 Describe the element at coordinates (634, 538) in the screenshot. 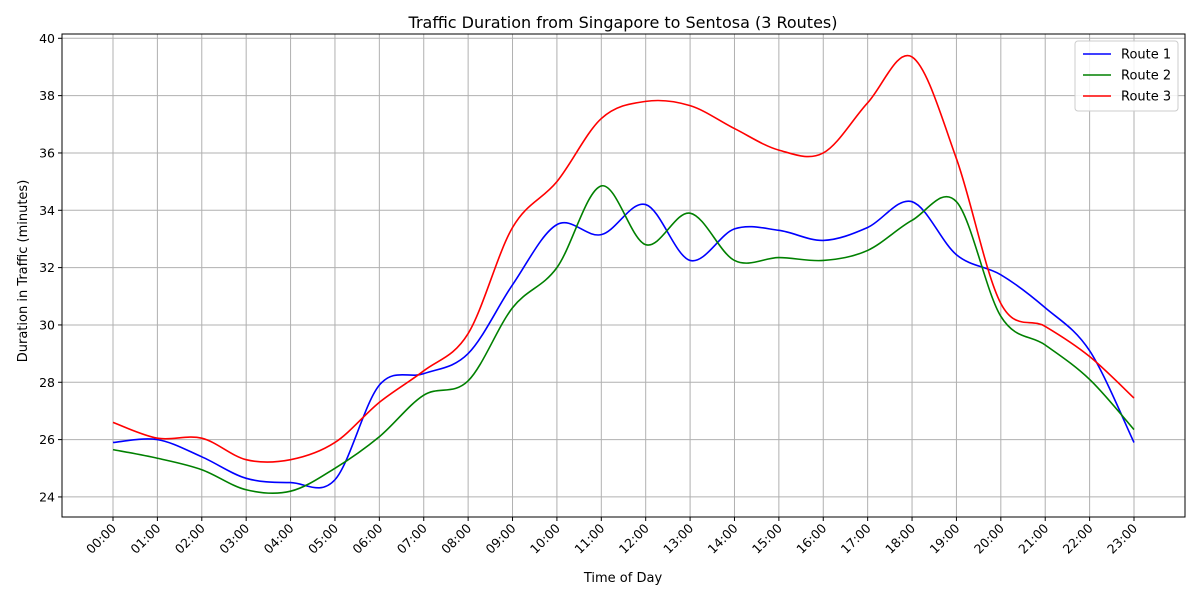

I see `x-tick-label: 12:00` at that location.